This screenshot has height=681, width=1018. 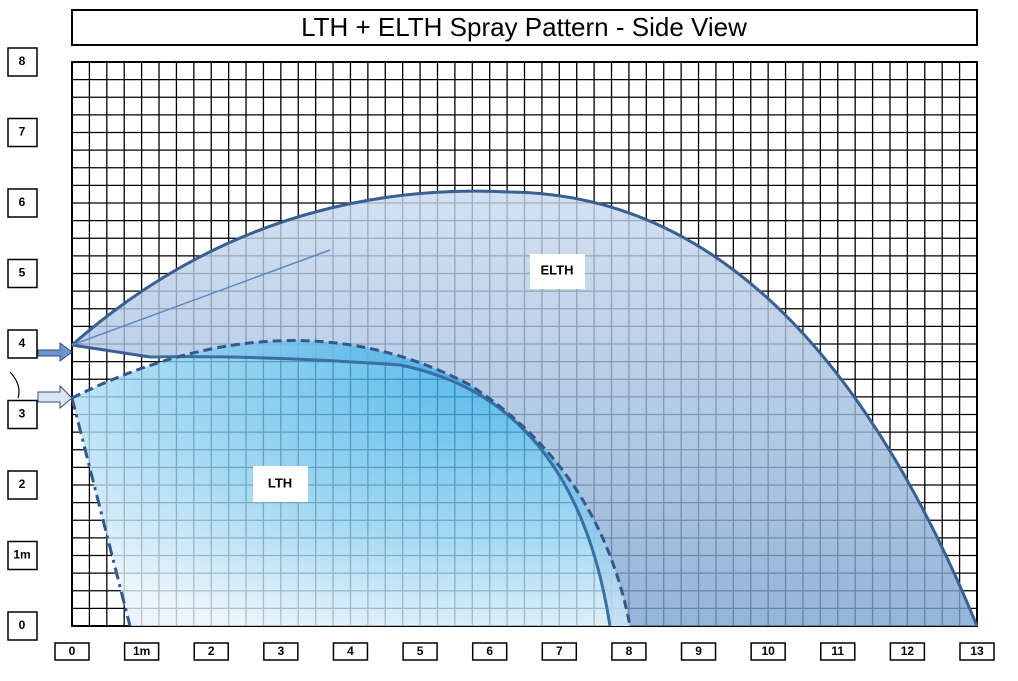 I want to click on title: LTH + ELTH Spray Pattern - Side View, so click(x=524, y=27).